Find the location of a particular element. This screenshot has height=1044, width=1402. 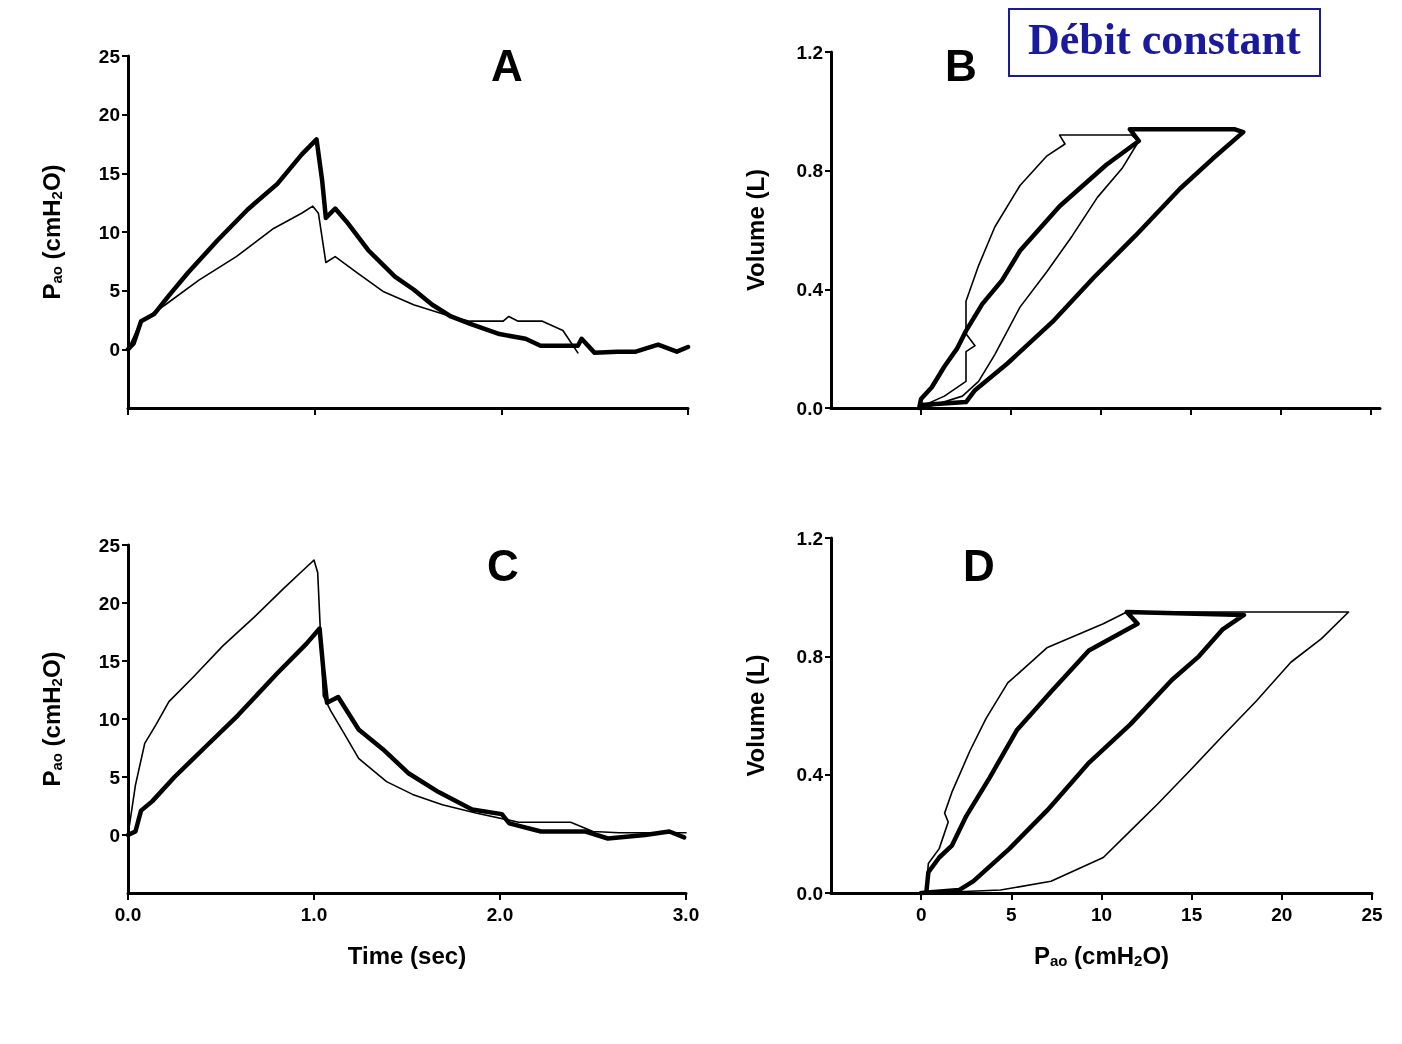

x-tick-label: 5 is located at coordinates (1012, 914).